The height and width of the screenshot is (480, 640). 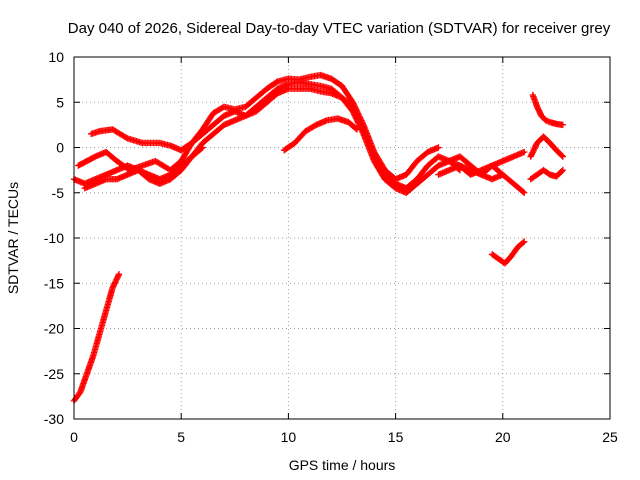 What do you see at coordinates (13, 238) in the screenshot?
I see `y-axis-label: SDTVAR / TECUs` at bounding box center [13, 238].